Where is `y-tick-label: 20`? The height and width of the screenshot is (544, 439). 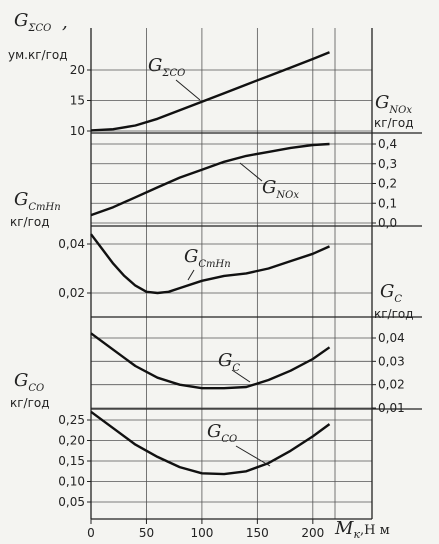
y-tick-label: 20 is located at coordinates (77, 70).